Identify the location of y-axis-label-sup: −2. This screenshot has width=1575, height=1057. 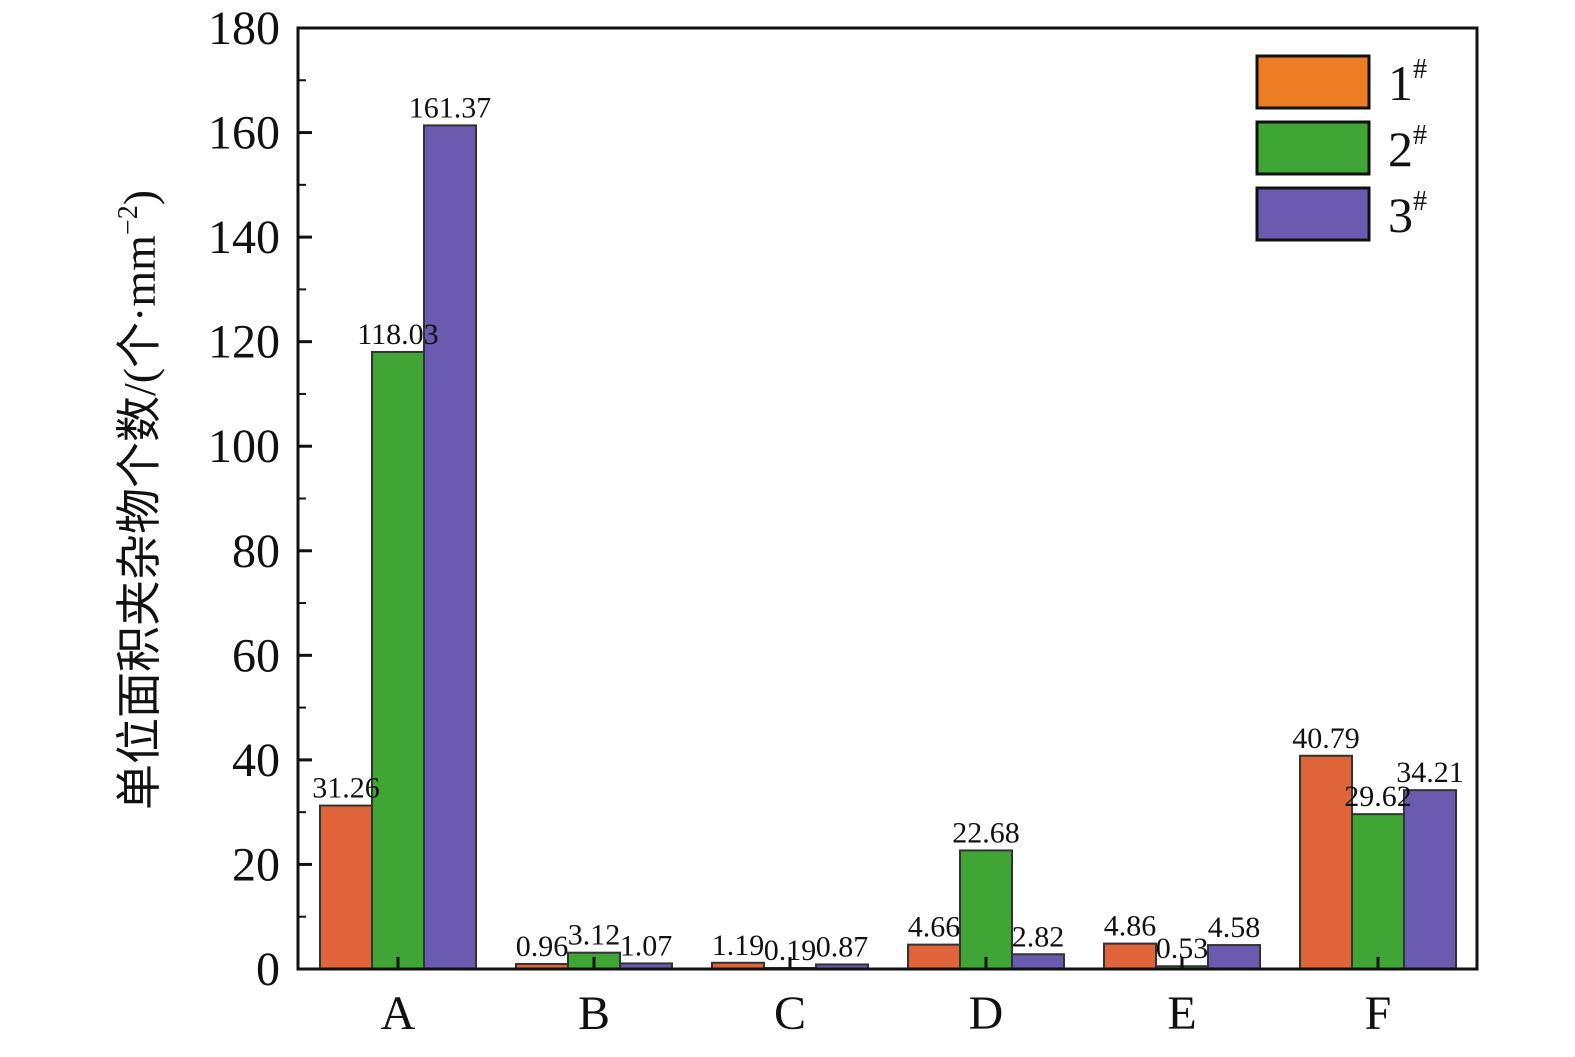
(128, 220).